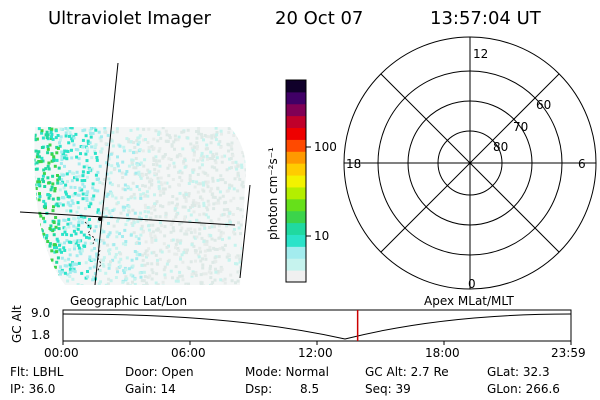 The image size is (600, 400). What do you see at coordinates (90, 233) in the screenshot?
I see `coastline-outline` at bounding box center [90, 233].